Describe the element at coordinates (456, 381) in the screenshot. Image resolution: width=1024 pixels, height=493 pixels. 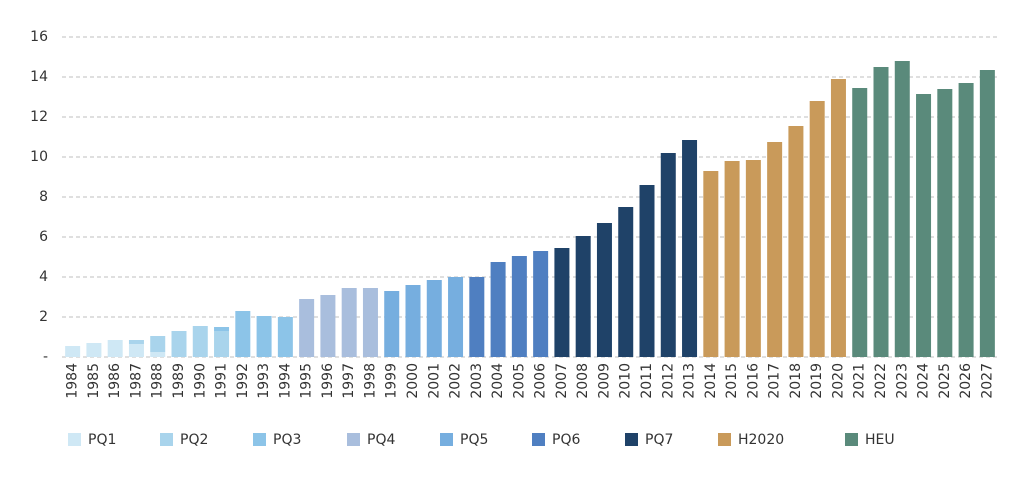
I see `x-tick-label: 2002` at that location.